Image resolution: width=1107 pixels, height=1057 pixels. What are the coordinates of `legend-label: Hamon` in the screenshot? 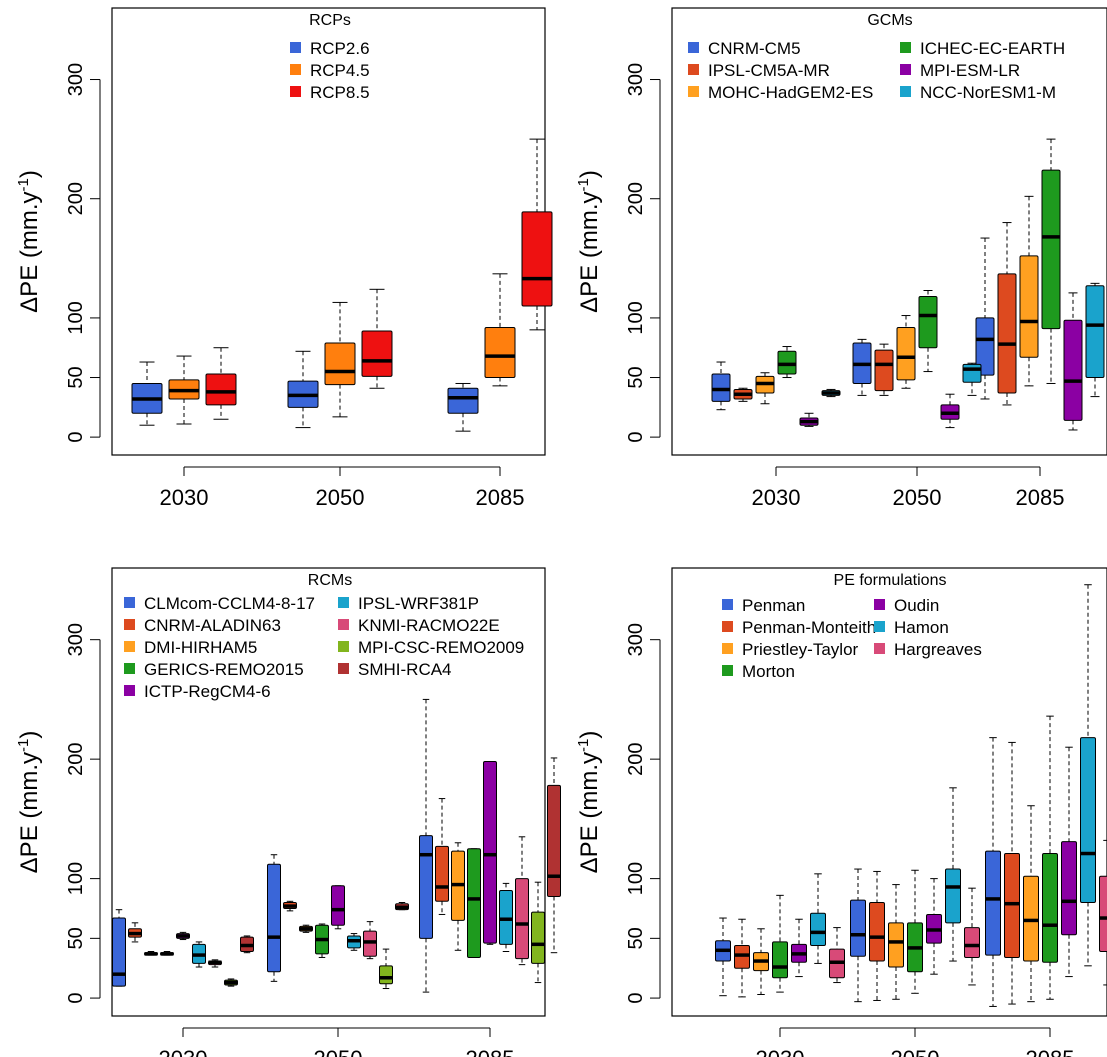 It's located at (921, 627).